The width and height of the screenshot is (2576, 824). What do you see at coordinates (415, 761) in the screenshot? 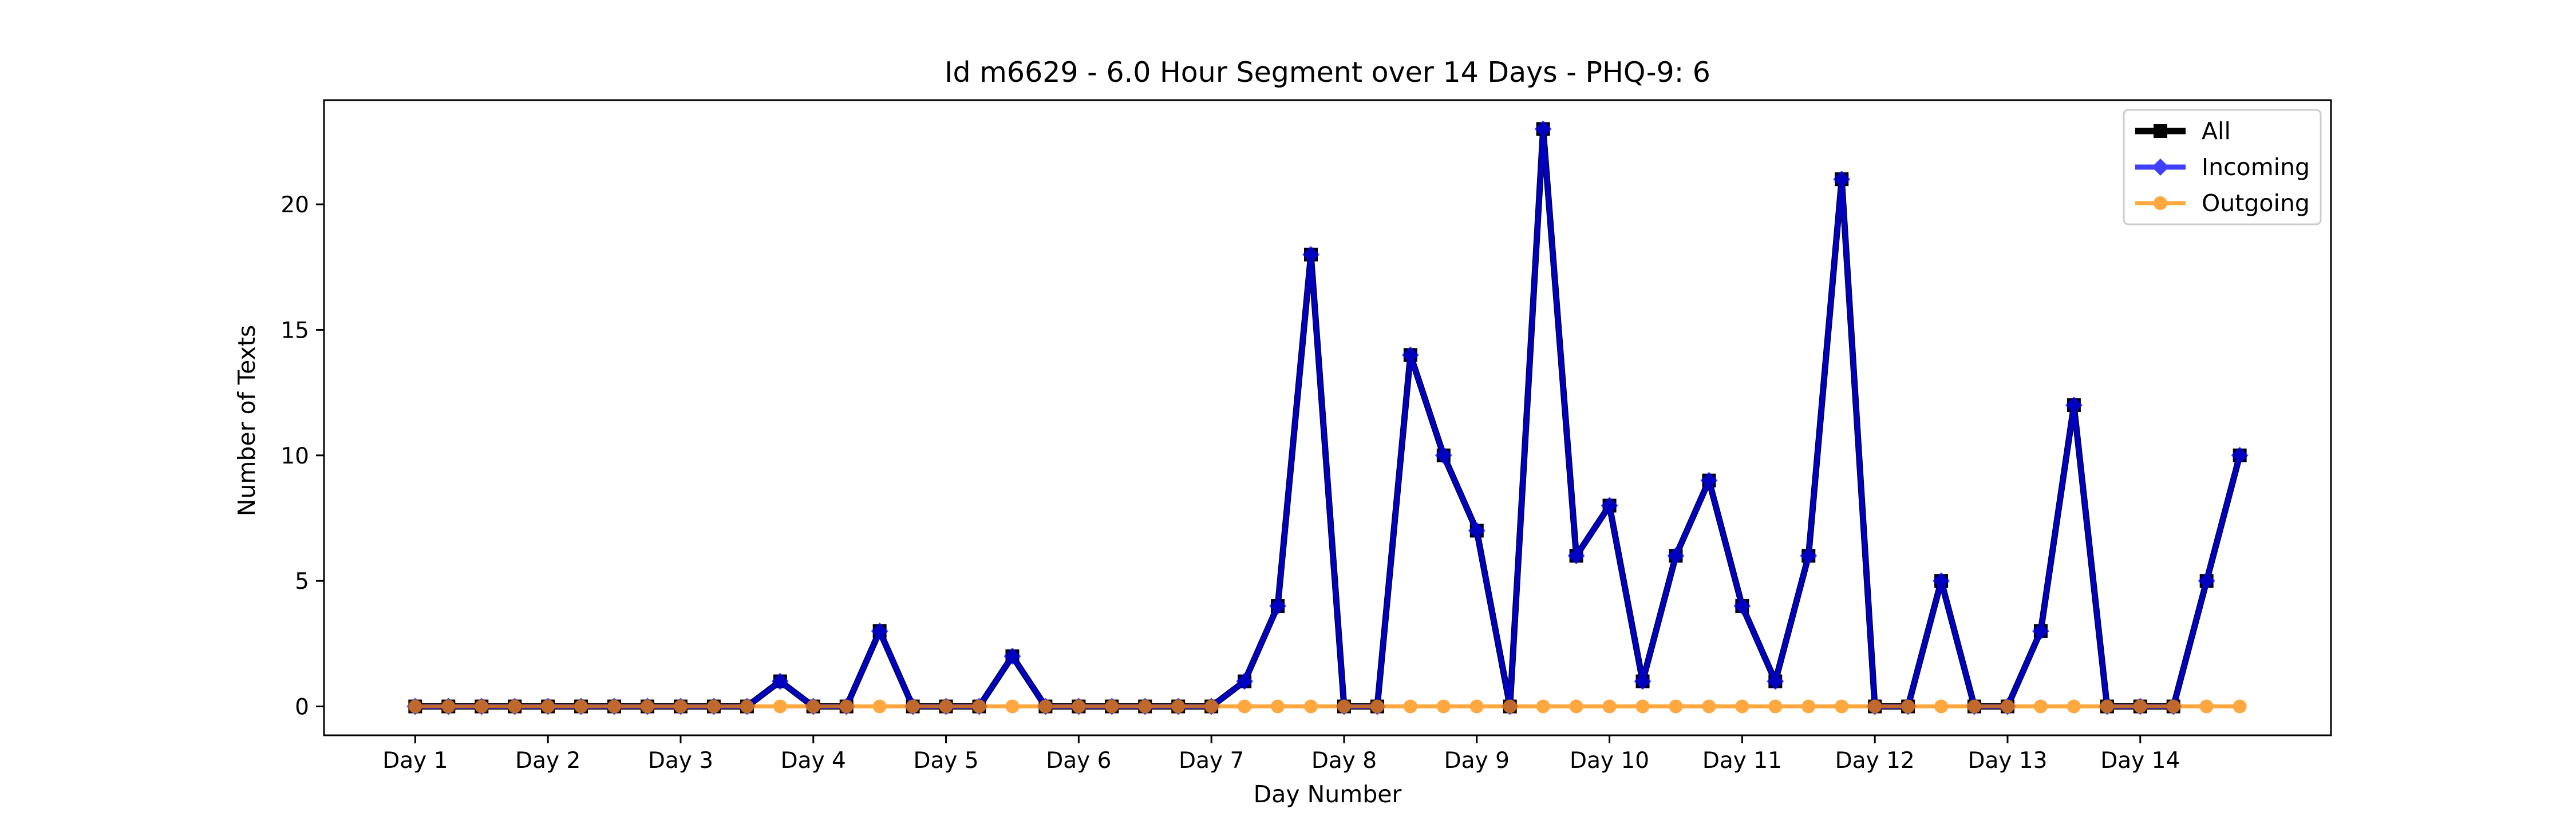
I see `x-tick-label: Day 1` at bounding box center [415, 761].